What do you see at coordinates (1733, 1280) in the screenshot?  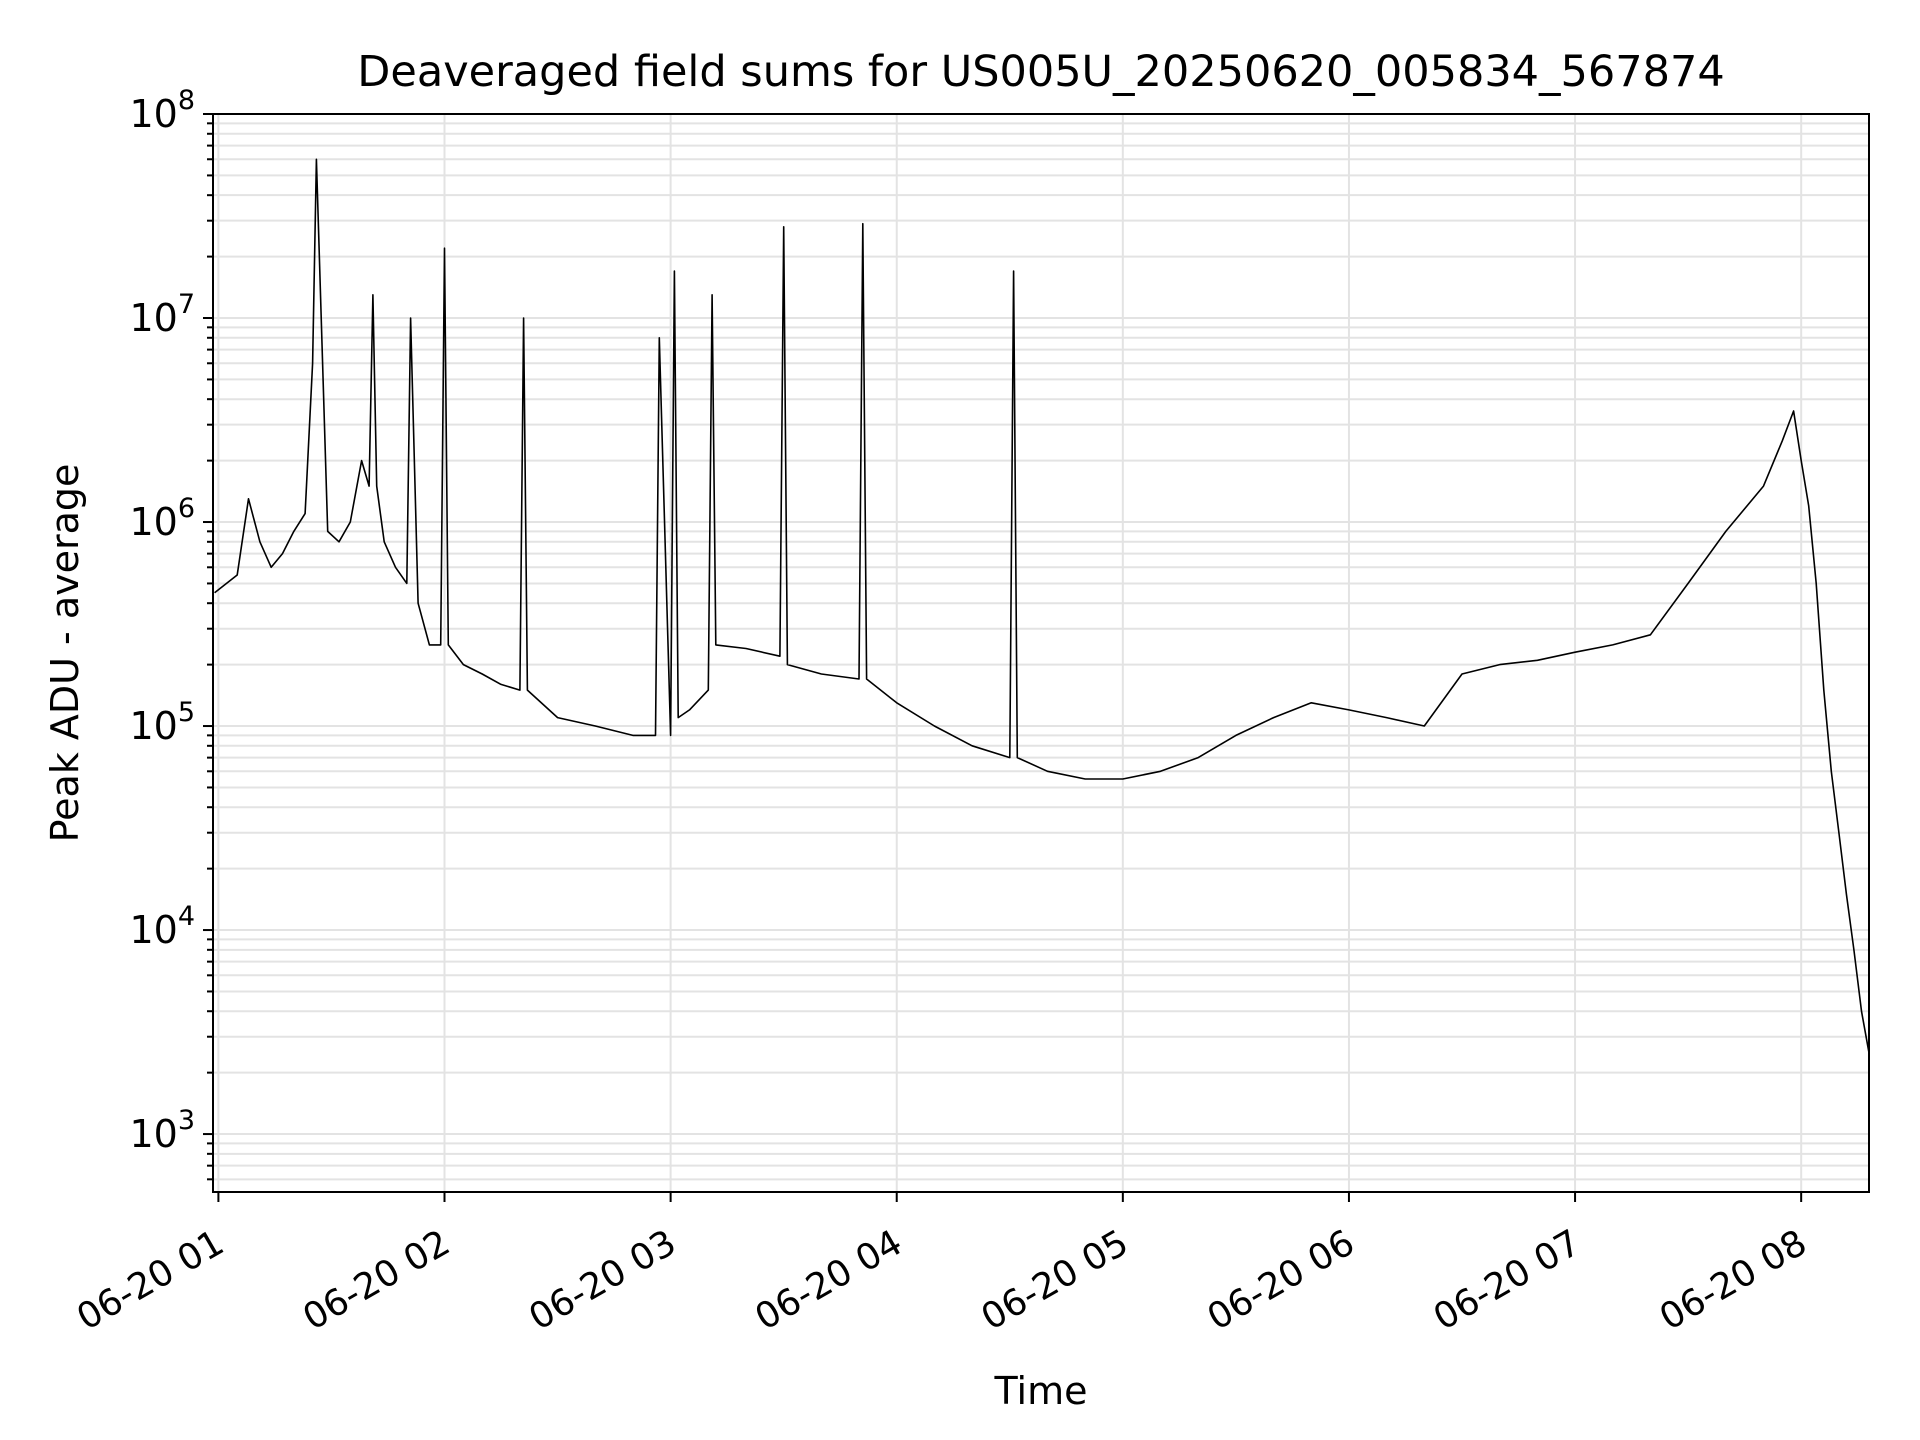 I see `x-tick-label: 06-20 08` at bounding box center [1733, 1280].